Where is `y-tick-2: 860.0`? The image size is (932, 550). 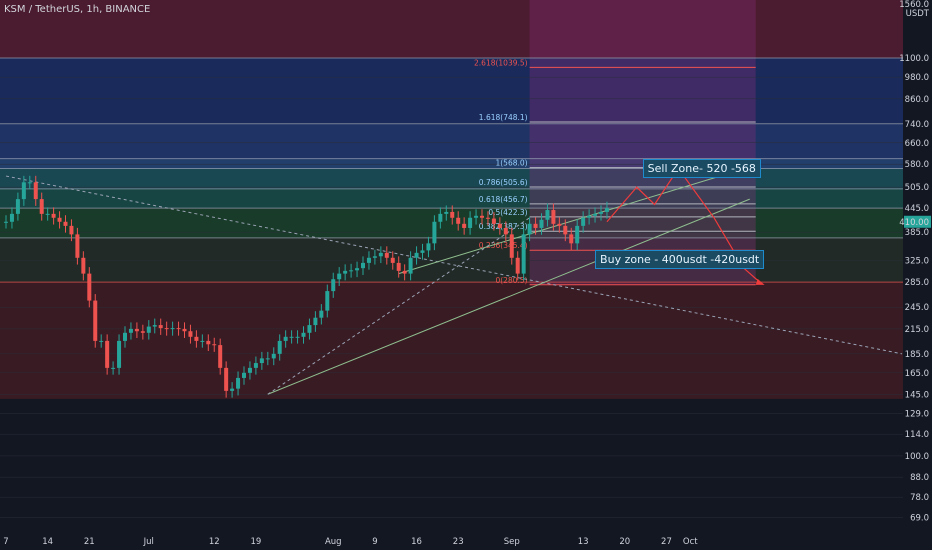
y-tick-2: 860.0 is located at coordinates (917, 100).